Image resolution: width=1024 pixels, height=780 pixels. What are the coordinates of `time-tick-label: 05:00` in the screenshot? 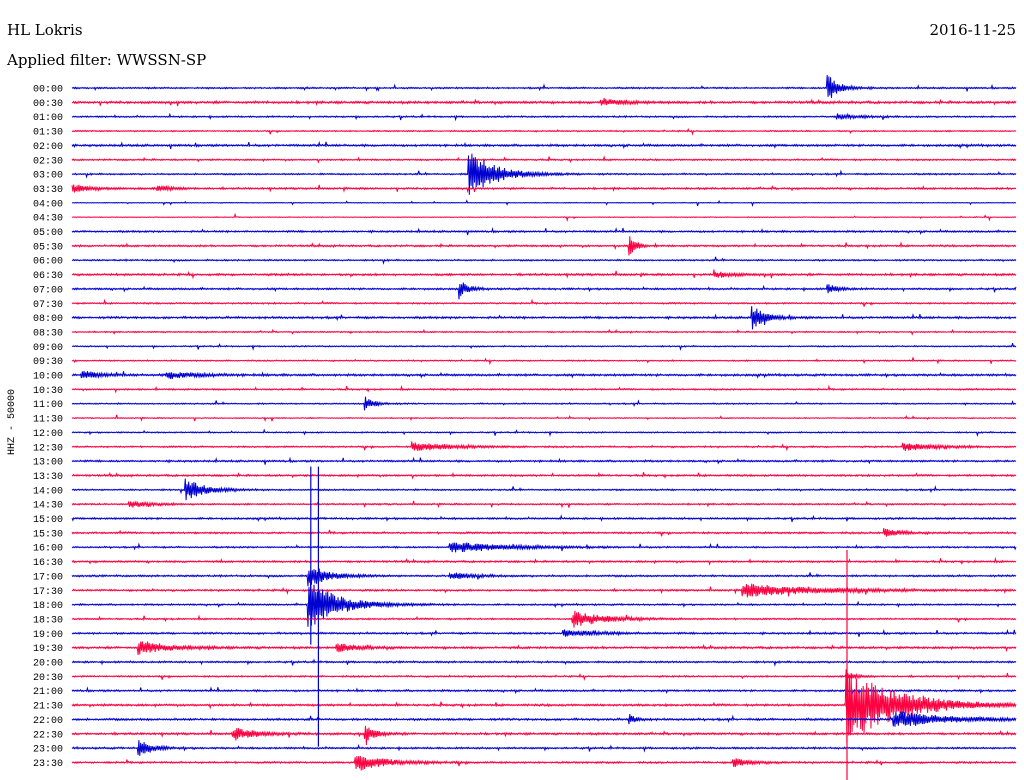 It's located at (48, 233).